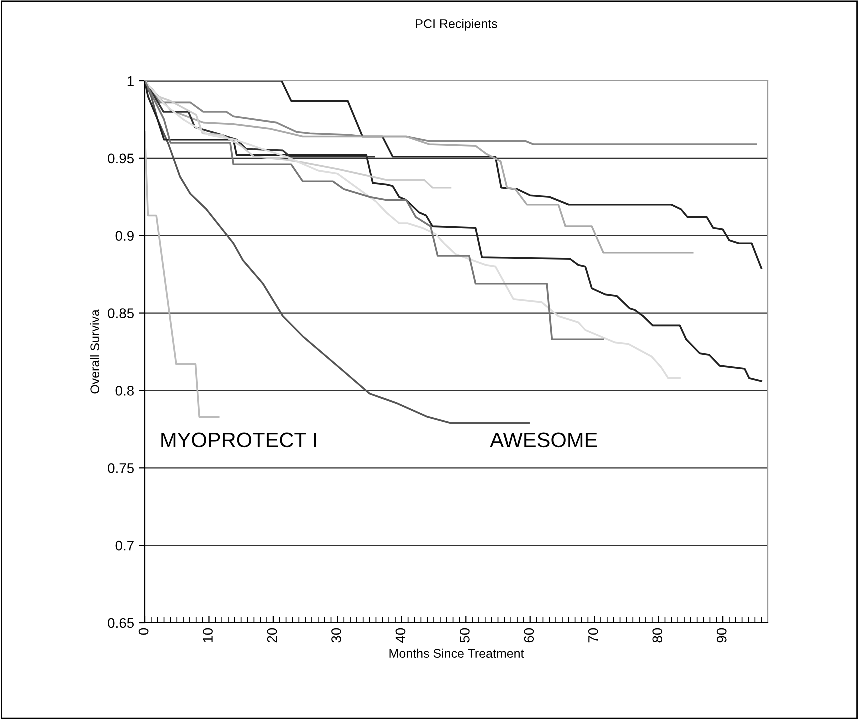 The image size is (859, 720). I want to click on y-tick-label: 0.75, so click(121, 468).